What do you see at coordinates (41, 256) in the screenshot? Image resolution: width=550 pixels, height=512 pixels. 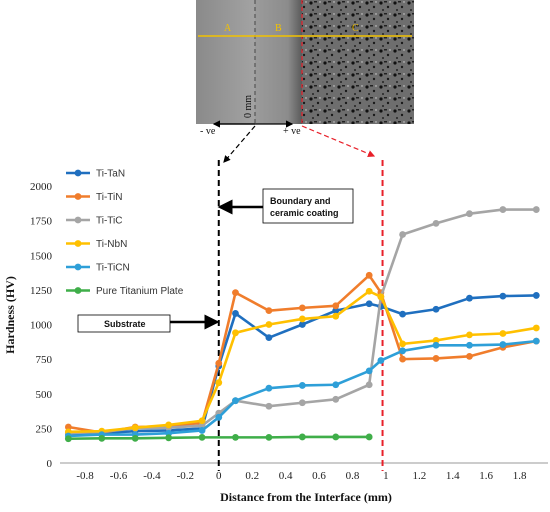 I see `y-tick-label: 1500` at bounding box center [41, 256].